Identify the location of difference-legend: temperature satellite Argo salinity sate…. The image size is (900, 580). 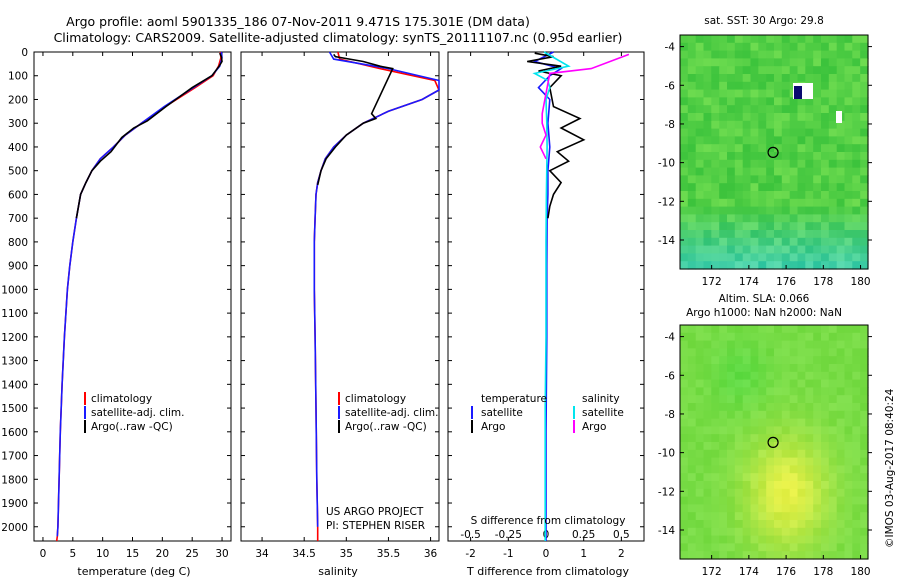
(547, 413).